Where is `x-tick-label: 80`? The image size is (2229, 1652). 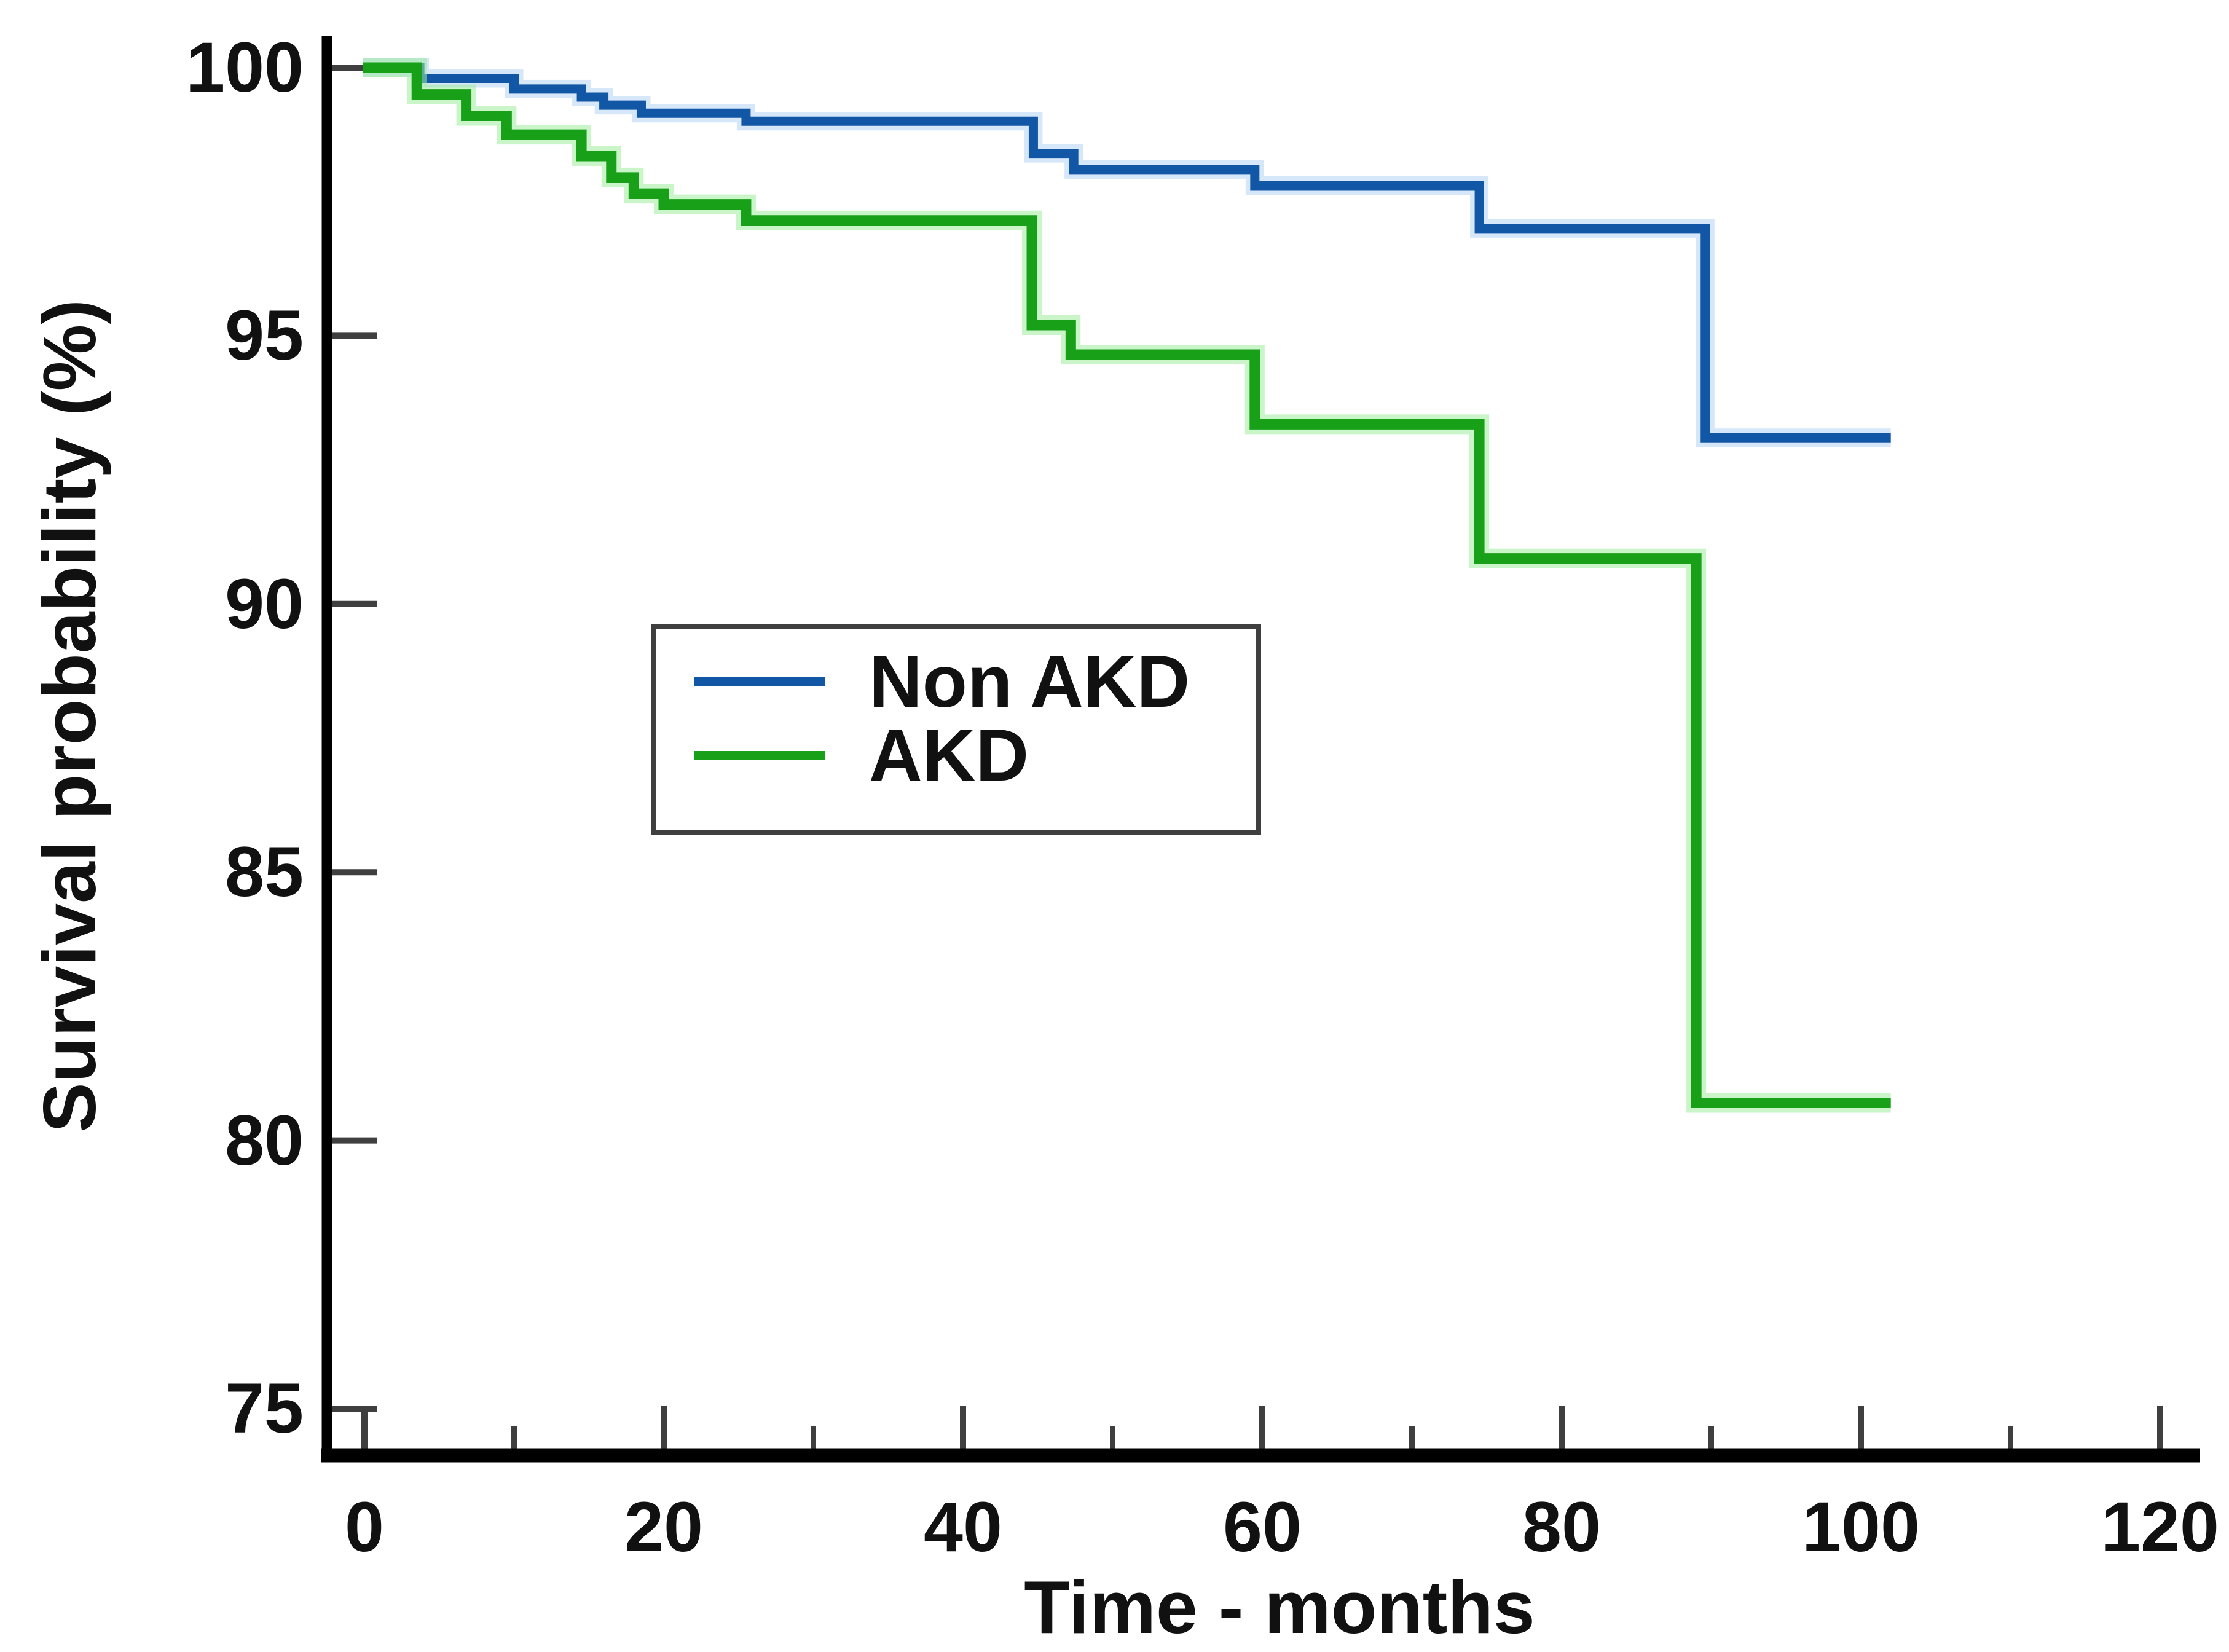 x-tick-label: 80 is located at coordinates (1562, 1528).